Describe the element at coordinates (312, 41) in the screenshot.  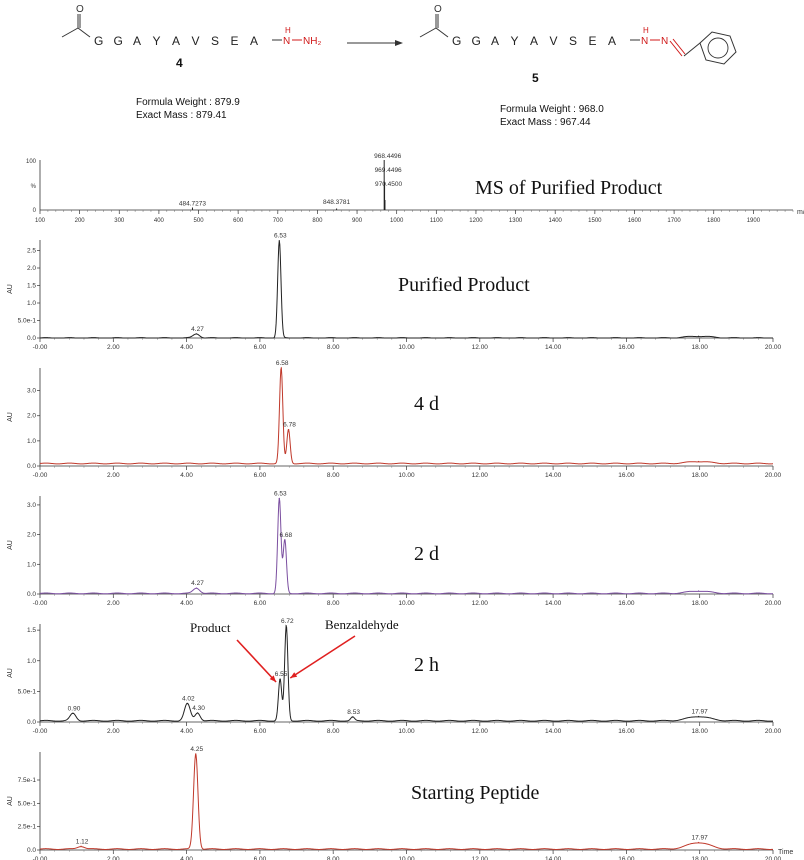
I see `hydrazide-nh2: NH₂` at that location.